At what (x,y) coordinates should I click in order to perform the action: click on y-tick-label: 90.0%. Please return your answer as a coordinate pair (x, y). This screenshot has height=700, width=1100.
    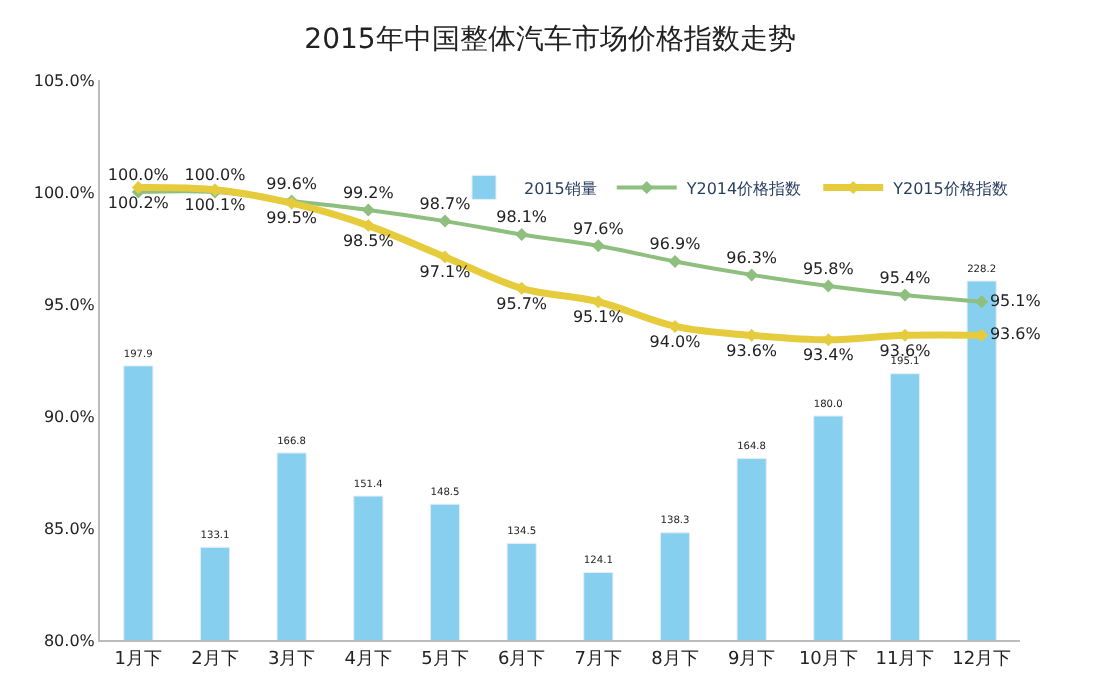
    Looking at the image, I should click on (69, 416).